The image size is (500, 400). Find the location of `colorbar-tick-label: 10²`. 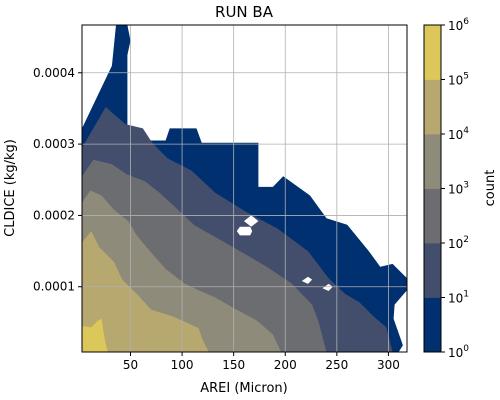

colorbar-tick-label: 10² is located at coordinates (458, 243).